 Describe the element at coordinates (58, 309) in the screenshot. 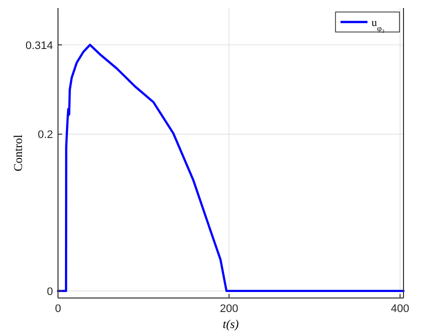

I see `x-tick-label: 0` at that location.